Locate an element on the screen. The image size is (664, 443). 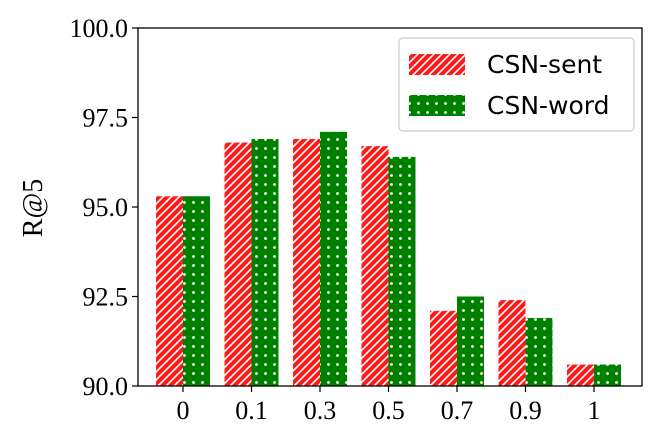
x-tick-label: 0 is located at coordinates (183, 410).